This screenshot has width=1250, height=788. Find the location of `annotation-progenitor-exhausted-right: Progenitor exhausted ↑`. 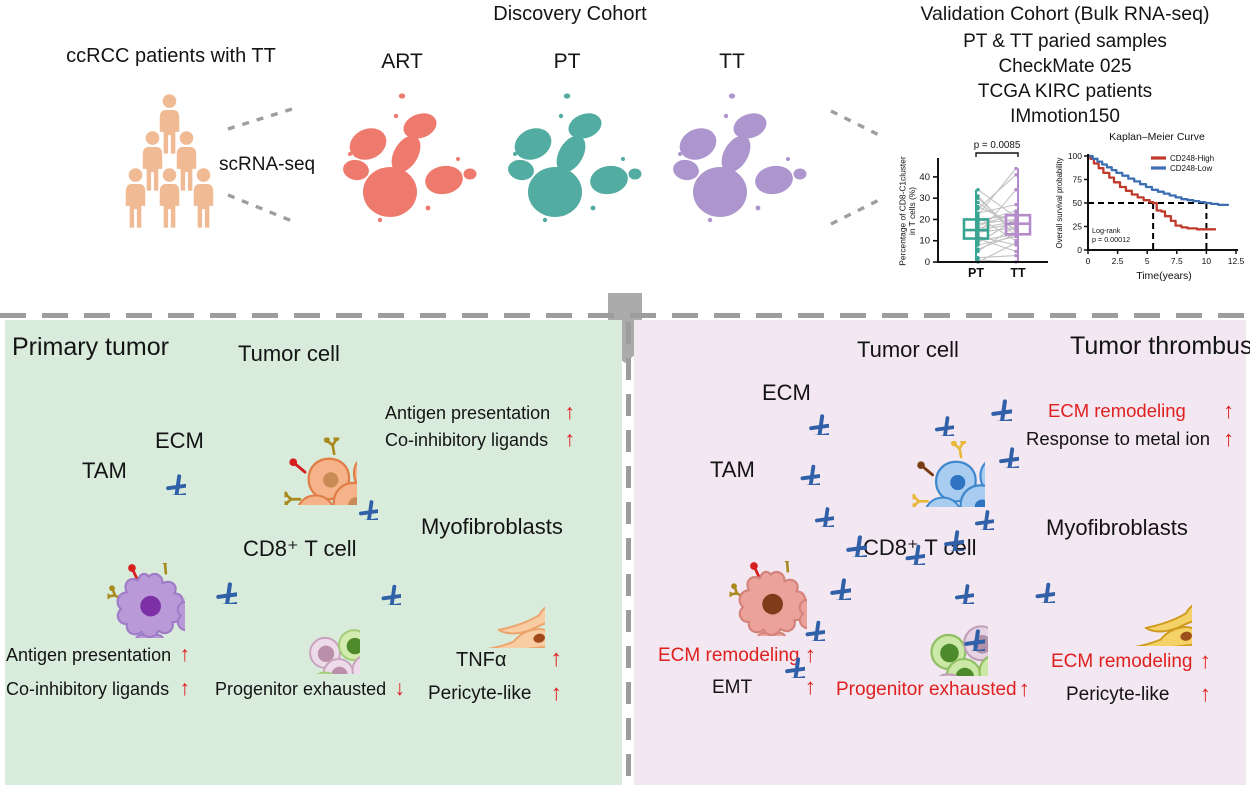

annotation-progenitor-exhausted-right: Progenitor exhausted ↑ is located at coordinates (933, 688).